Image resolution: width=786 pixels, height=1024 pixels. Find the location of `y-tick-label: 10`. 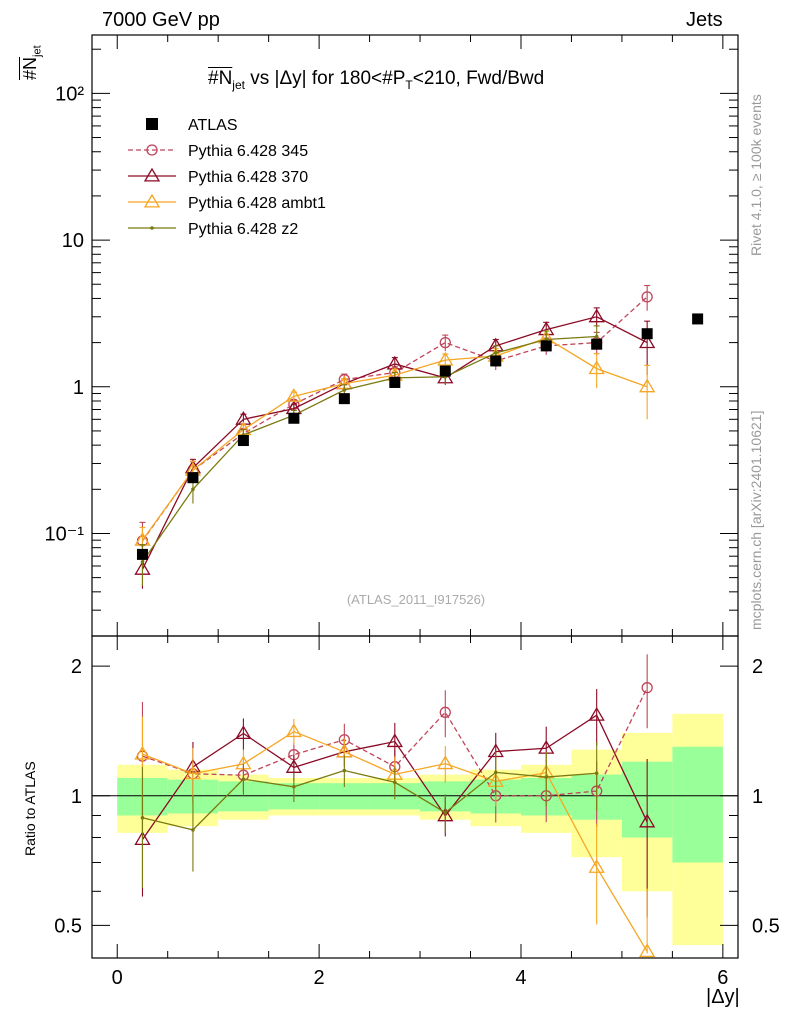

y-tick-label: 10 is located at coordinates (73, 241).